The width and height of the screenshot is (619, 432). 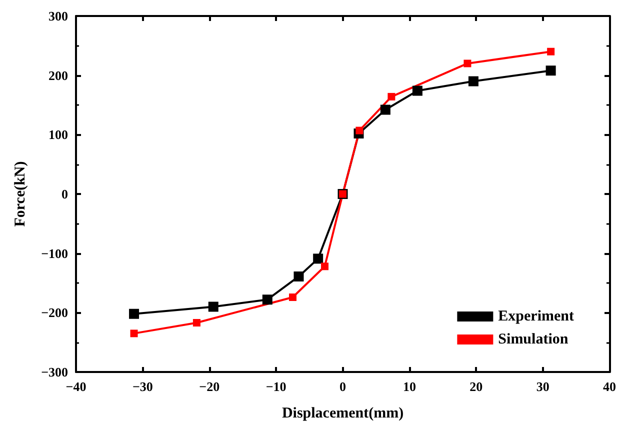 What do you see at coordinates (20, 194) in the screenshot?
I see `y-axis-title: Force(kN)` at bounding box center [20, 194].